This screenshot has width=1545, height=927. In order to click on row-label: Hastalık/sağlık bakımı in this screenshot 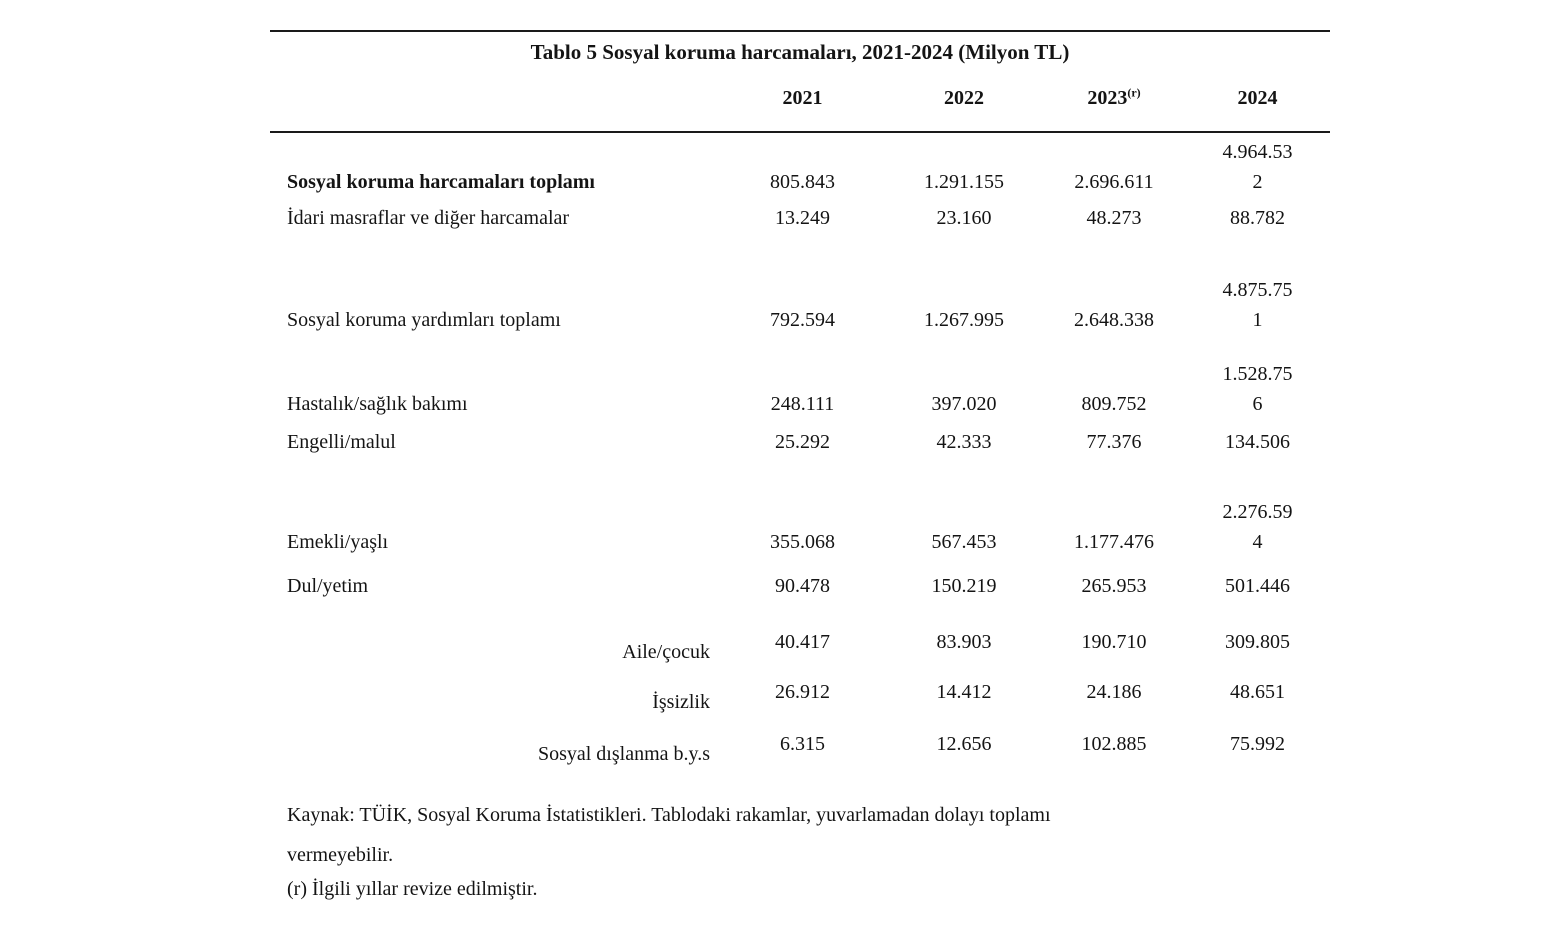, I will do `click(377, 404)`.